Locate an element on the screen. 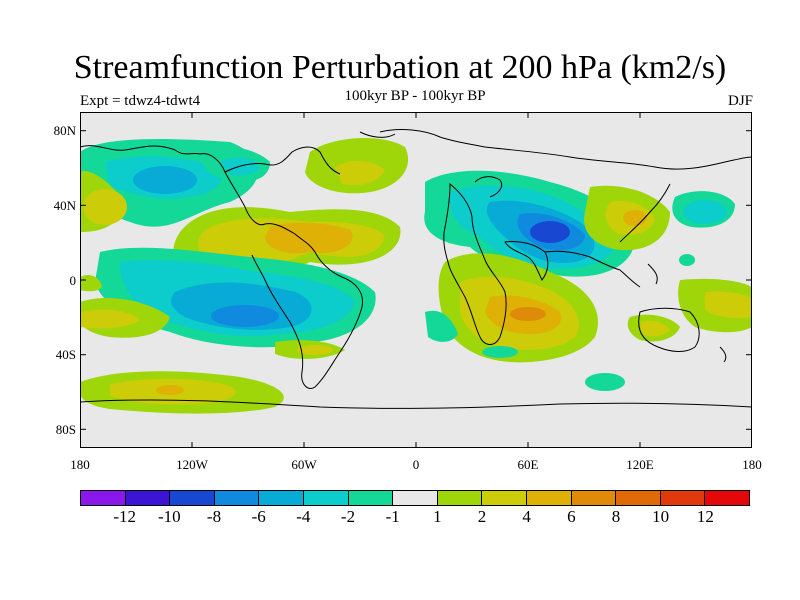  colorbar-label: 6 is located at coordinates (571, 516).